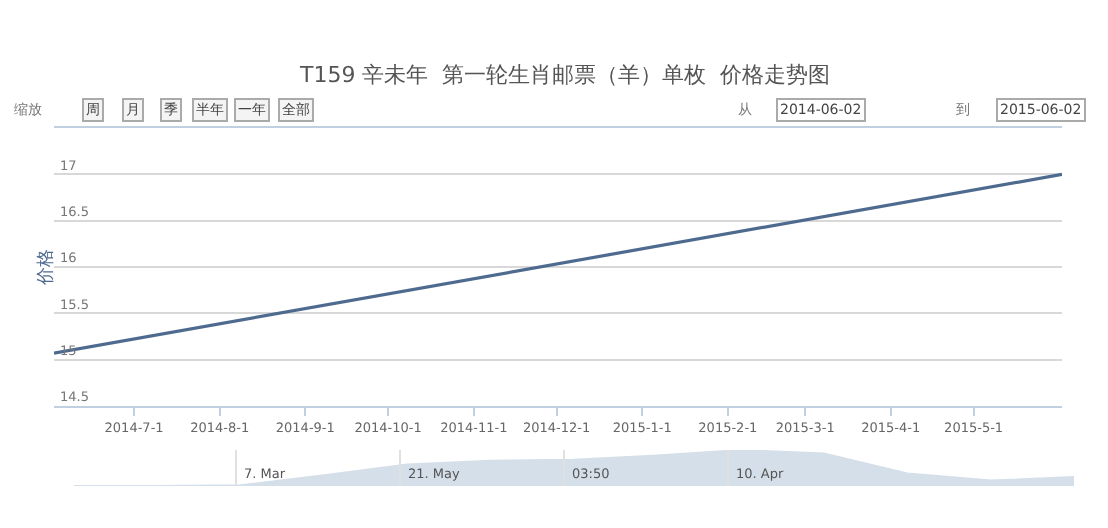  I want to click on chart-title: T159 辛未年 第一轮生肖邮票（羊）单枚 价格走势图, so click(564, 75).